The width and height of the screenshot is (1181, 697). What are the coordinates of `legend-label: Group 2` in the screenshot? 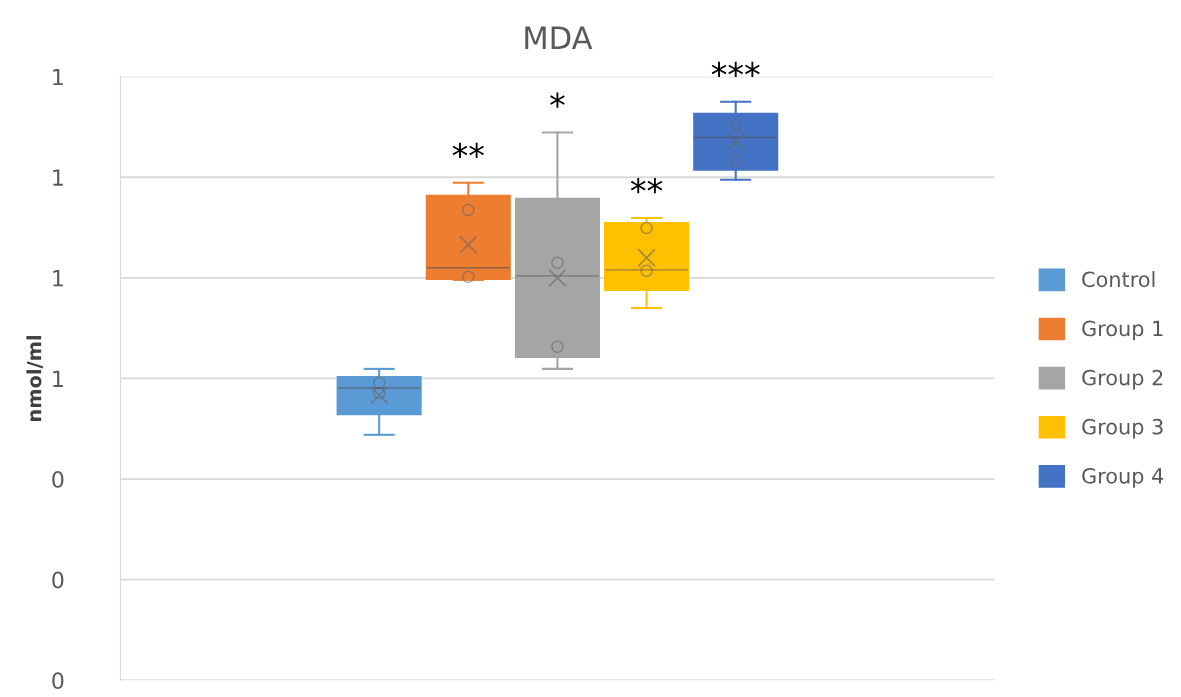 It's located at (1122, 379).